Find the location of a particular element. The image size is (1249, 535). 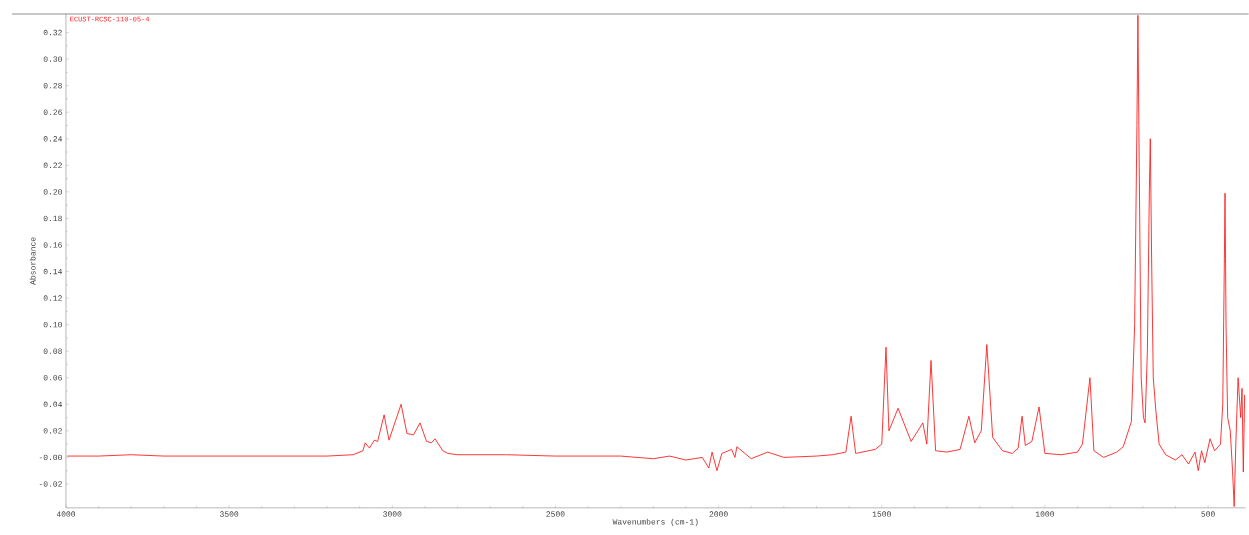

x-tick-label: 500 is located at coordinates (1208, 514).